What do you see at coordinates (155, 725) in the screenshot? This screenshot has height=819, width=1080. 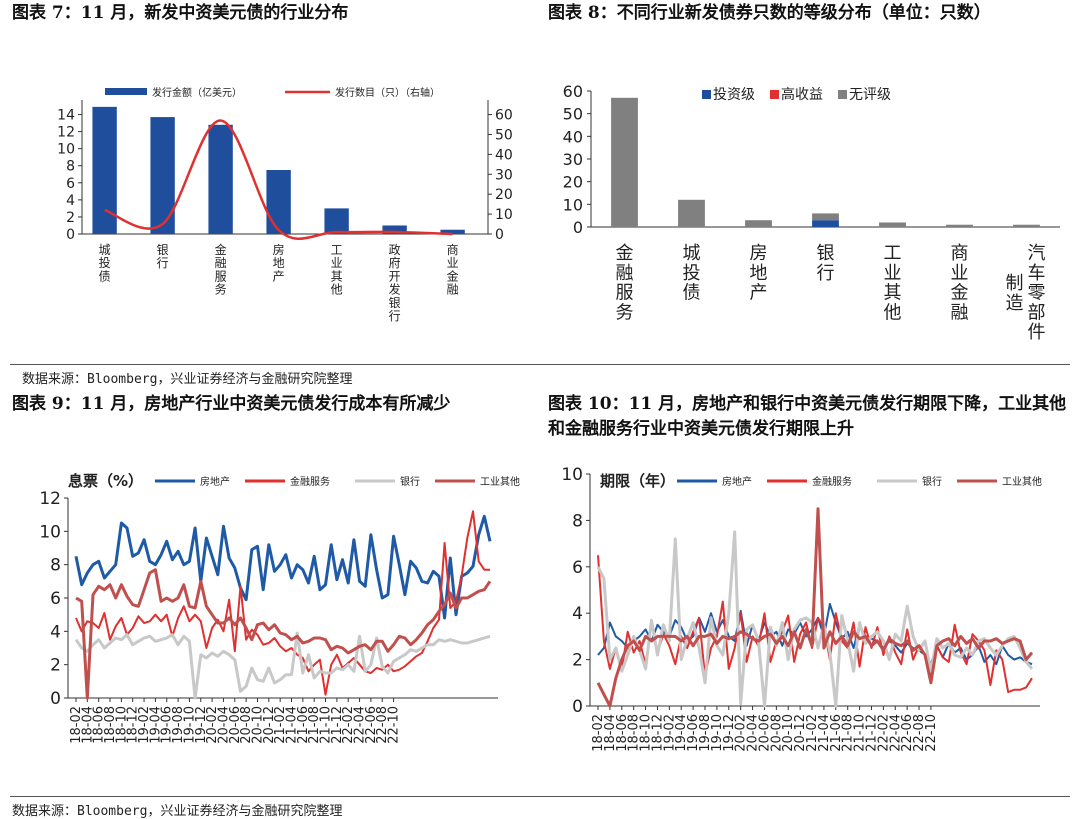 I see `fig9-xtick-label: 19-04` at bounding box center [155, 725].